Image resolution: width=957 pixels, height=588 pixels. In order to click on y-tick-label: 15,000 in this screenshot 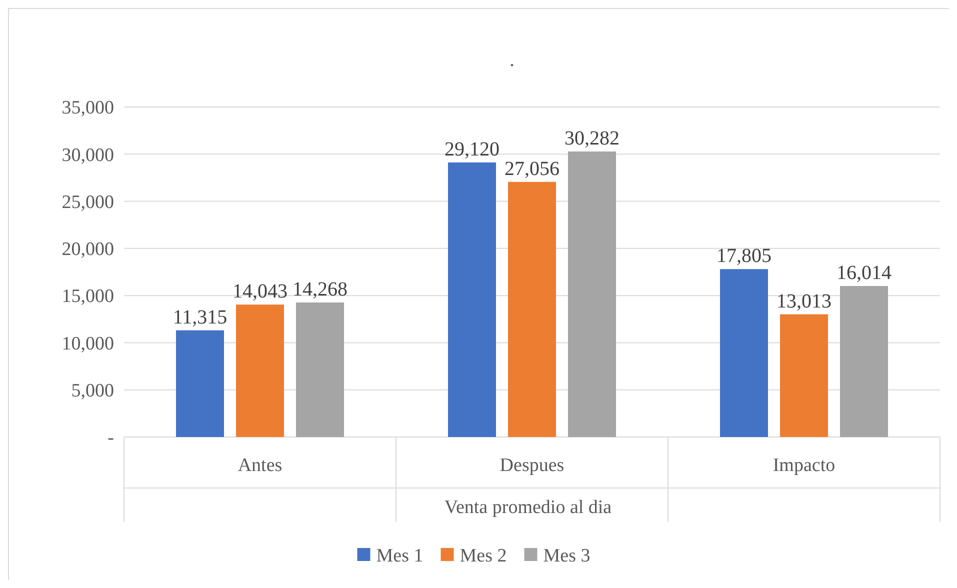, I will do `click(88, 297)`.